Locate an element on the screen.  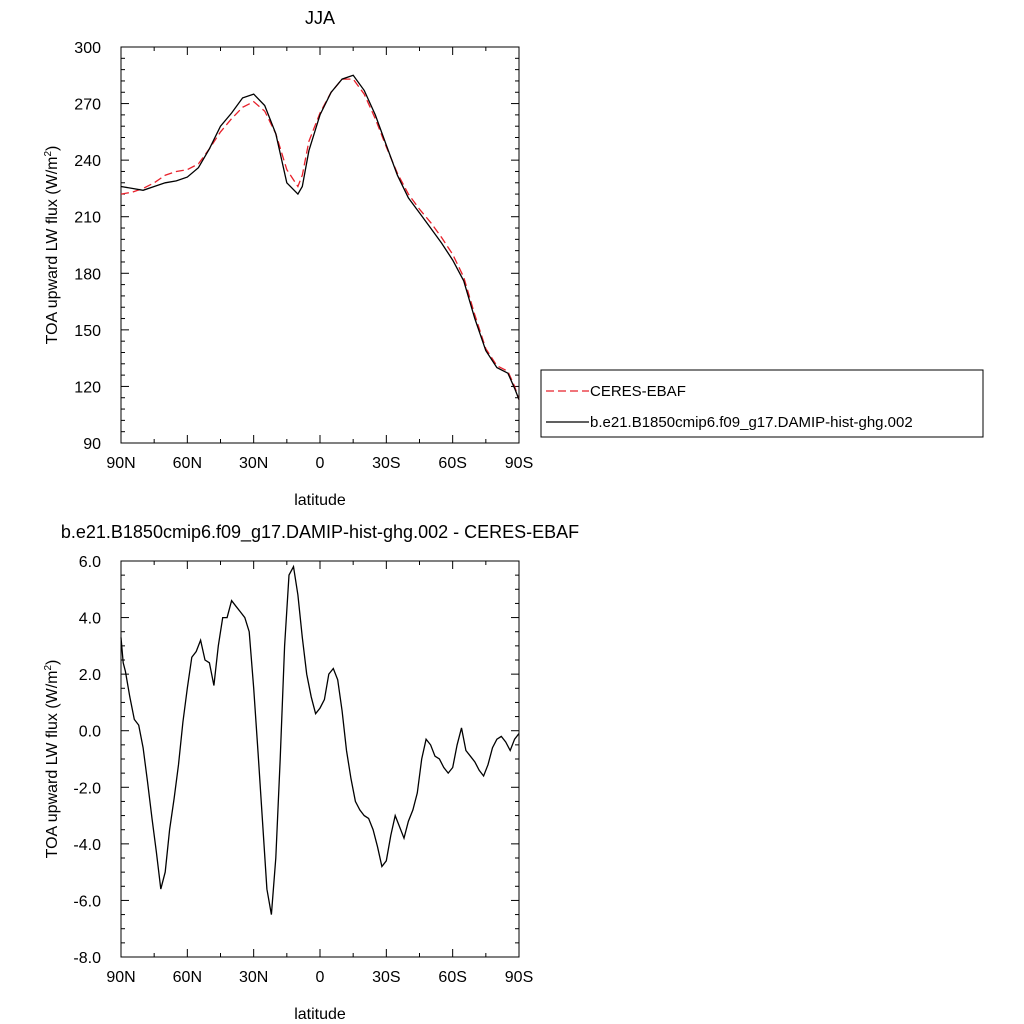
y-tick-label: 120 is located at coordinates (87, 387).